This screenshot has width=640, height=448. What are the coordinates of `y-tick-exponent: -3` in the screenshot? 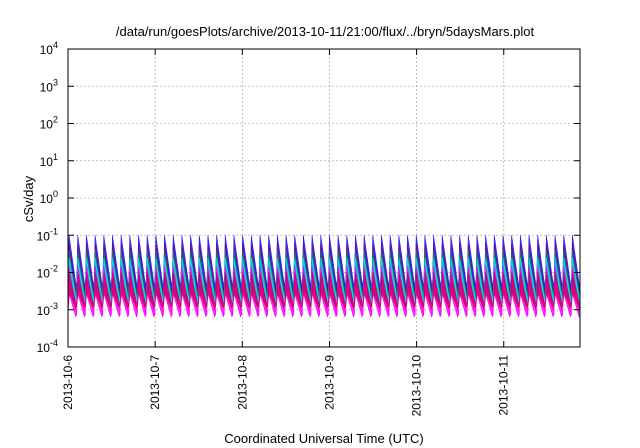 It's located at (54, 306).